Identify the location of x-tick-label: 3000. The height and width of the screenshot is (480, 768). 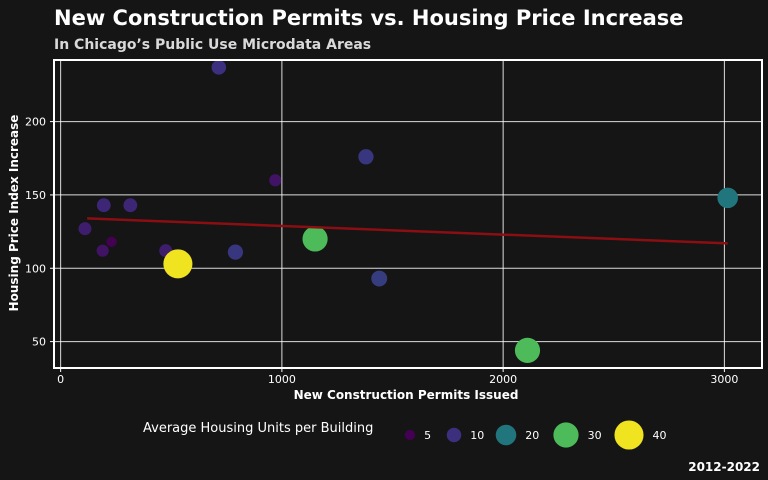
(724, 379).